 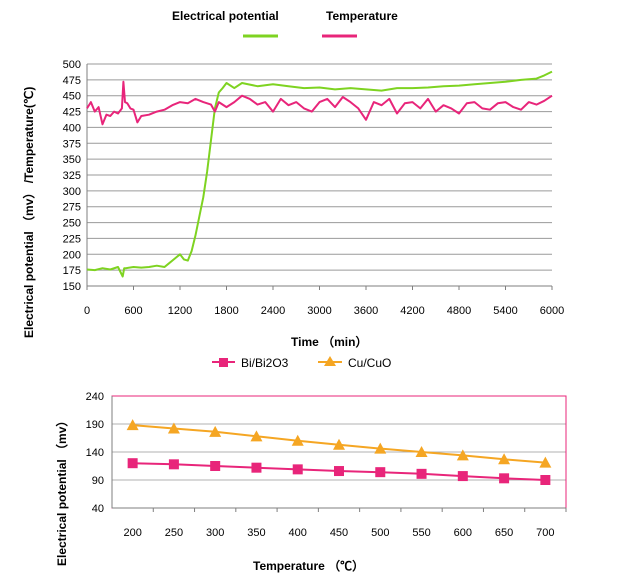 What do you see at coordinates (329, 341) in the screenshot?
I see `chart1-x-axis-label: Time （min）` at bounding box center [329, 341].